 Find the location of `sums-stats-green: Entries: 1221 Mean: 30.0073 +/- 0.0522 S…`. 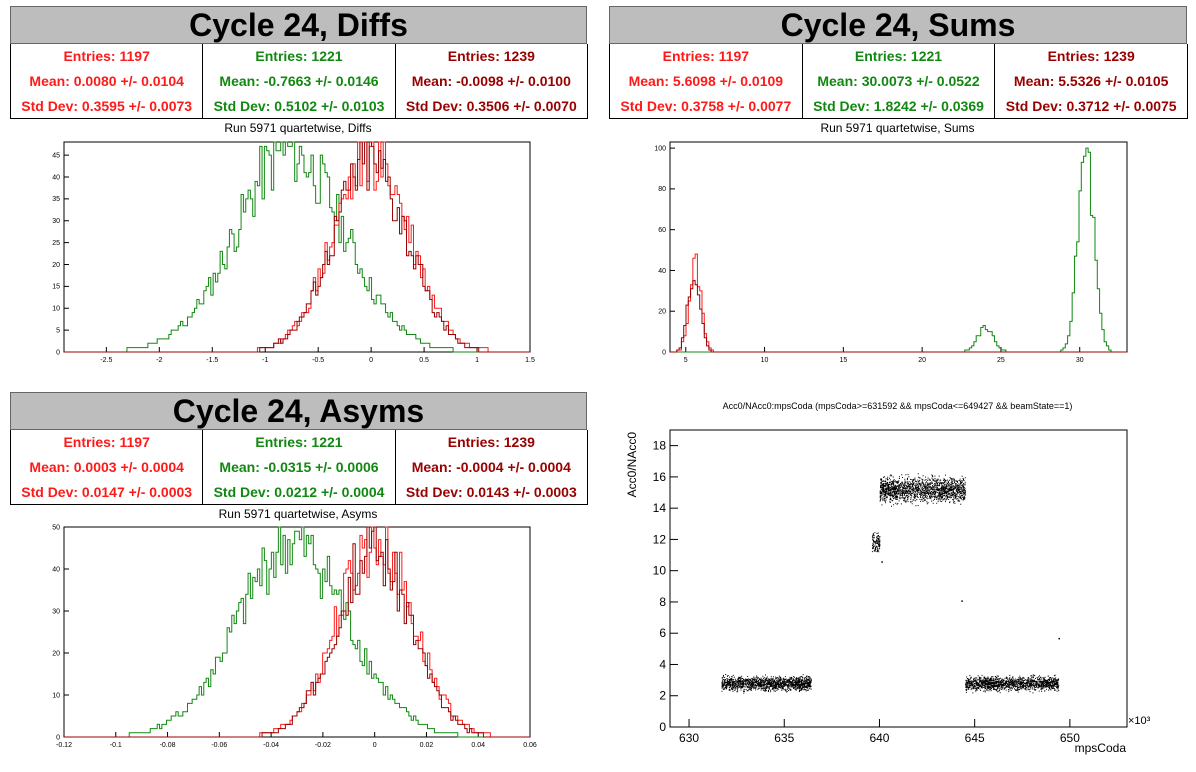

sums-stats-green: Entries: 1221 Mean: 30.0073 +/- 0.0522 S… is located at coordinates (899, 81).